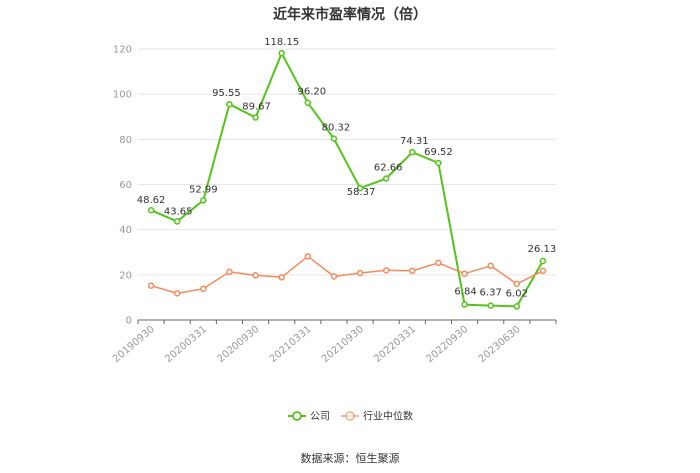 The width and height of the screenshot is (700, 473). Describe the element at coordinates (178, 211) in the screenshot. I see `data-label: 43.65` at that location.